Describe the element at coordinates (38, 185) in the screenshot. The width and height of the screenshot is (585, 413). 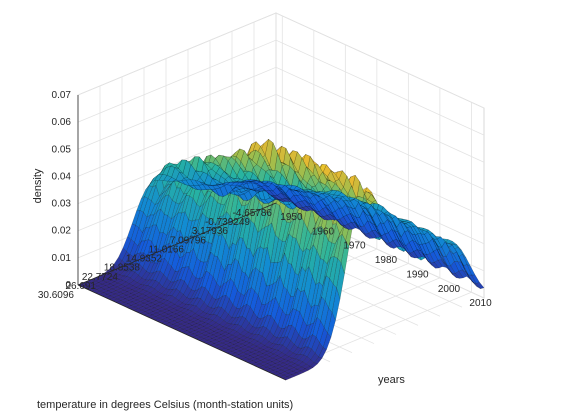
I see `z-axis-label: density` at that location.